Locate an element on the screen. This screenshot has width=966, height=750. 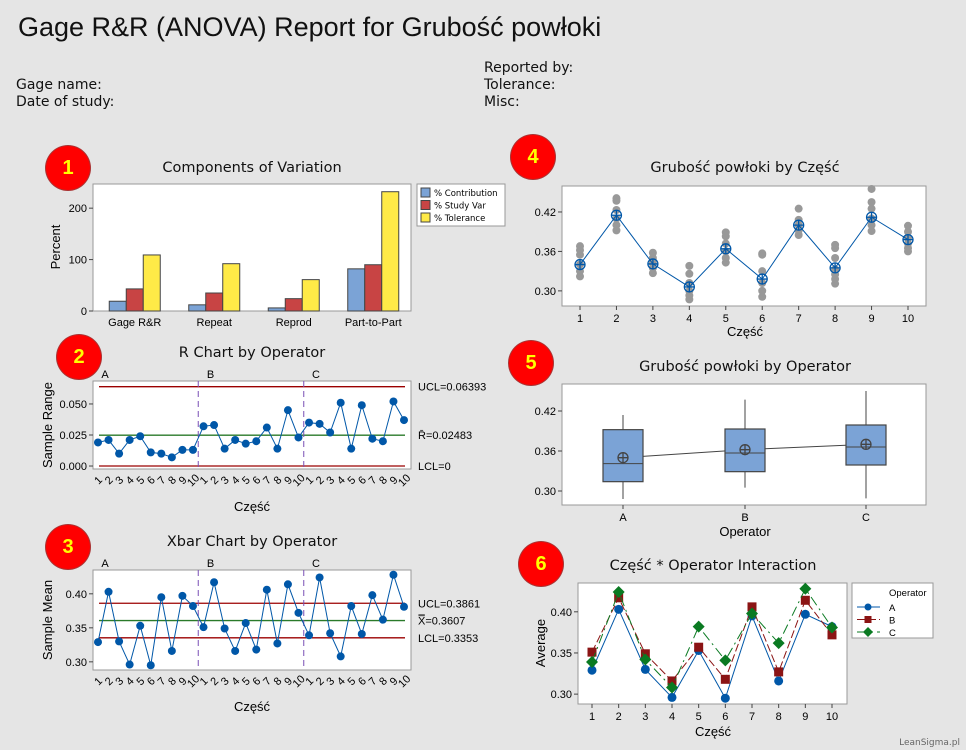
gage-name-label: Gage name: is located at coordinates (59, 85).